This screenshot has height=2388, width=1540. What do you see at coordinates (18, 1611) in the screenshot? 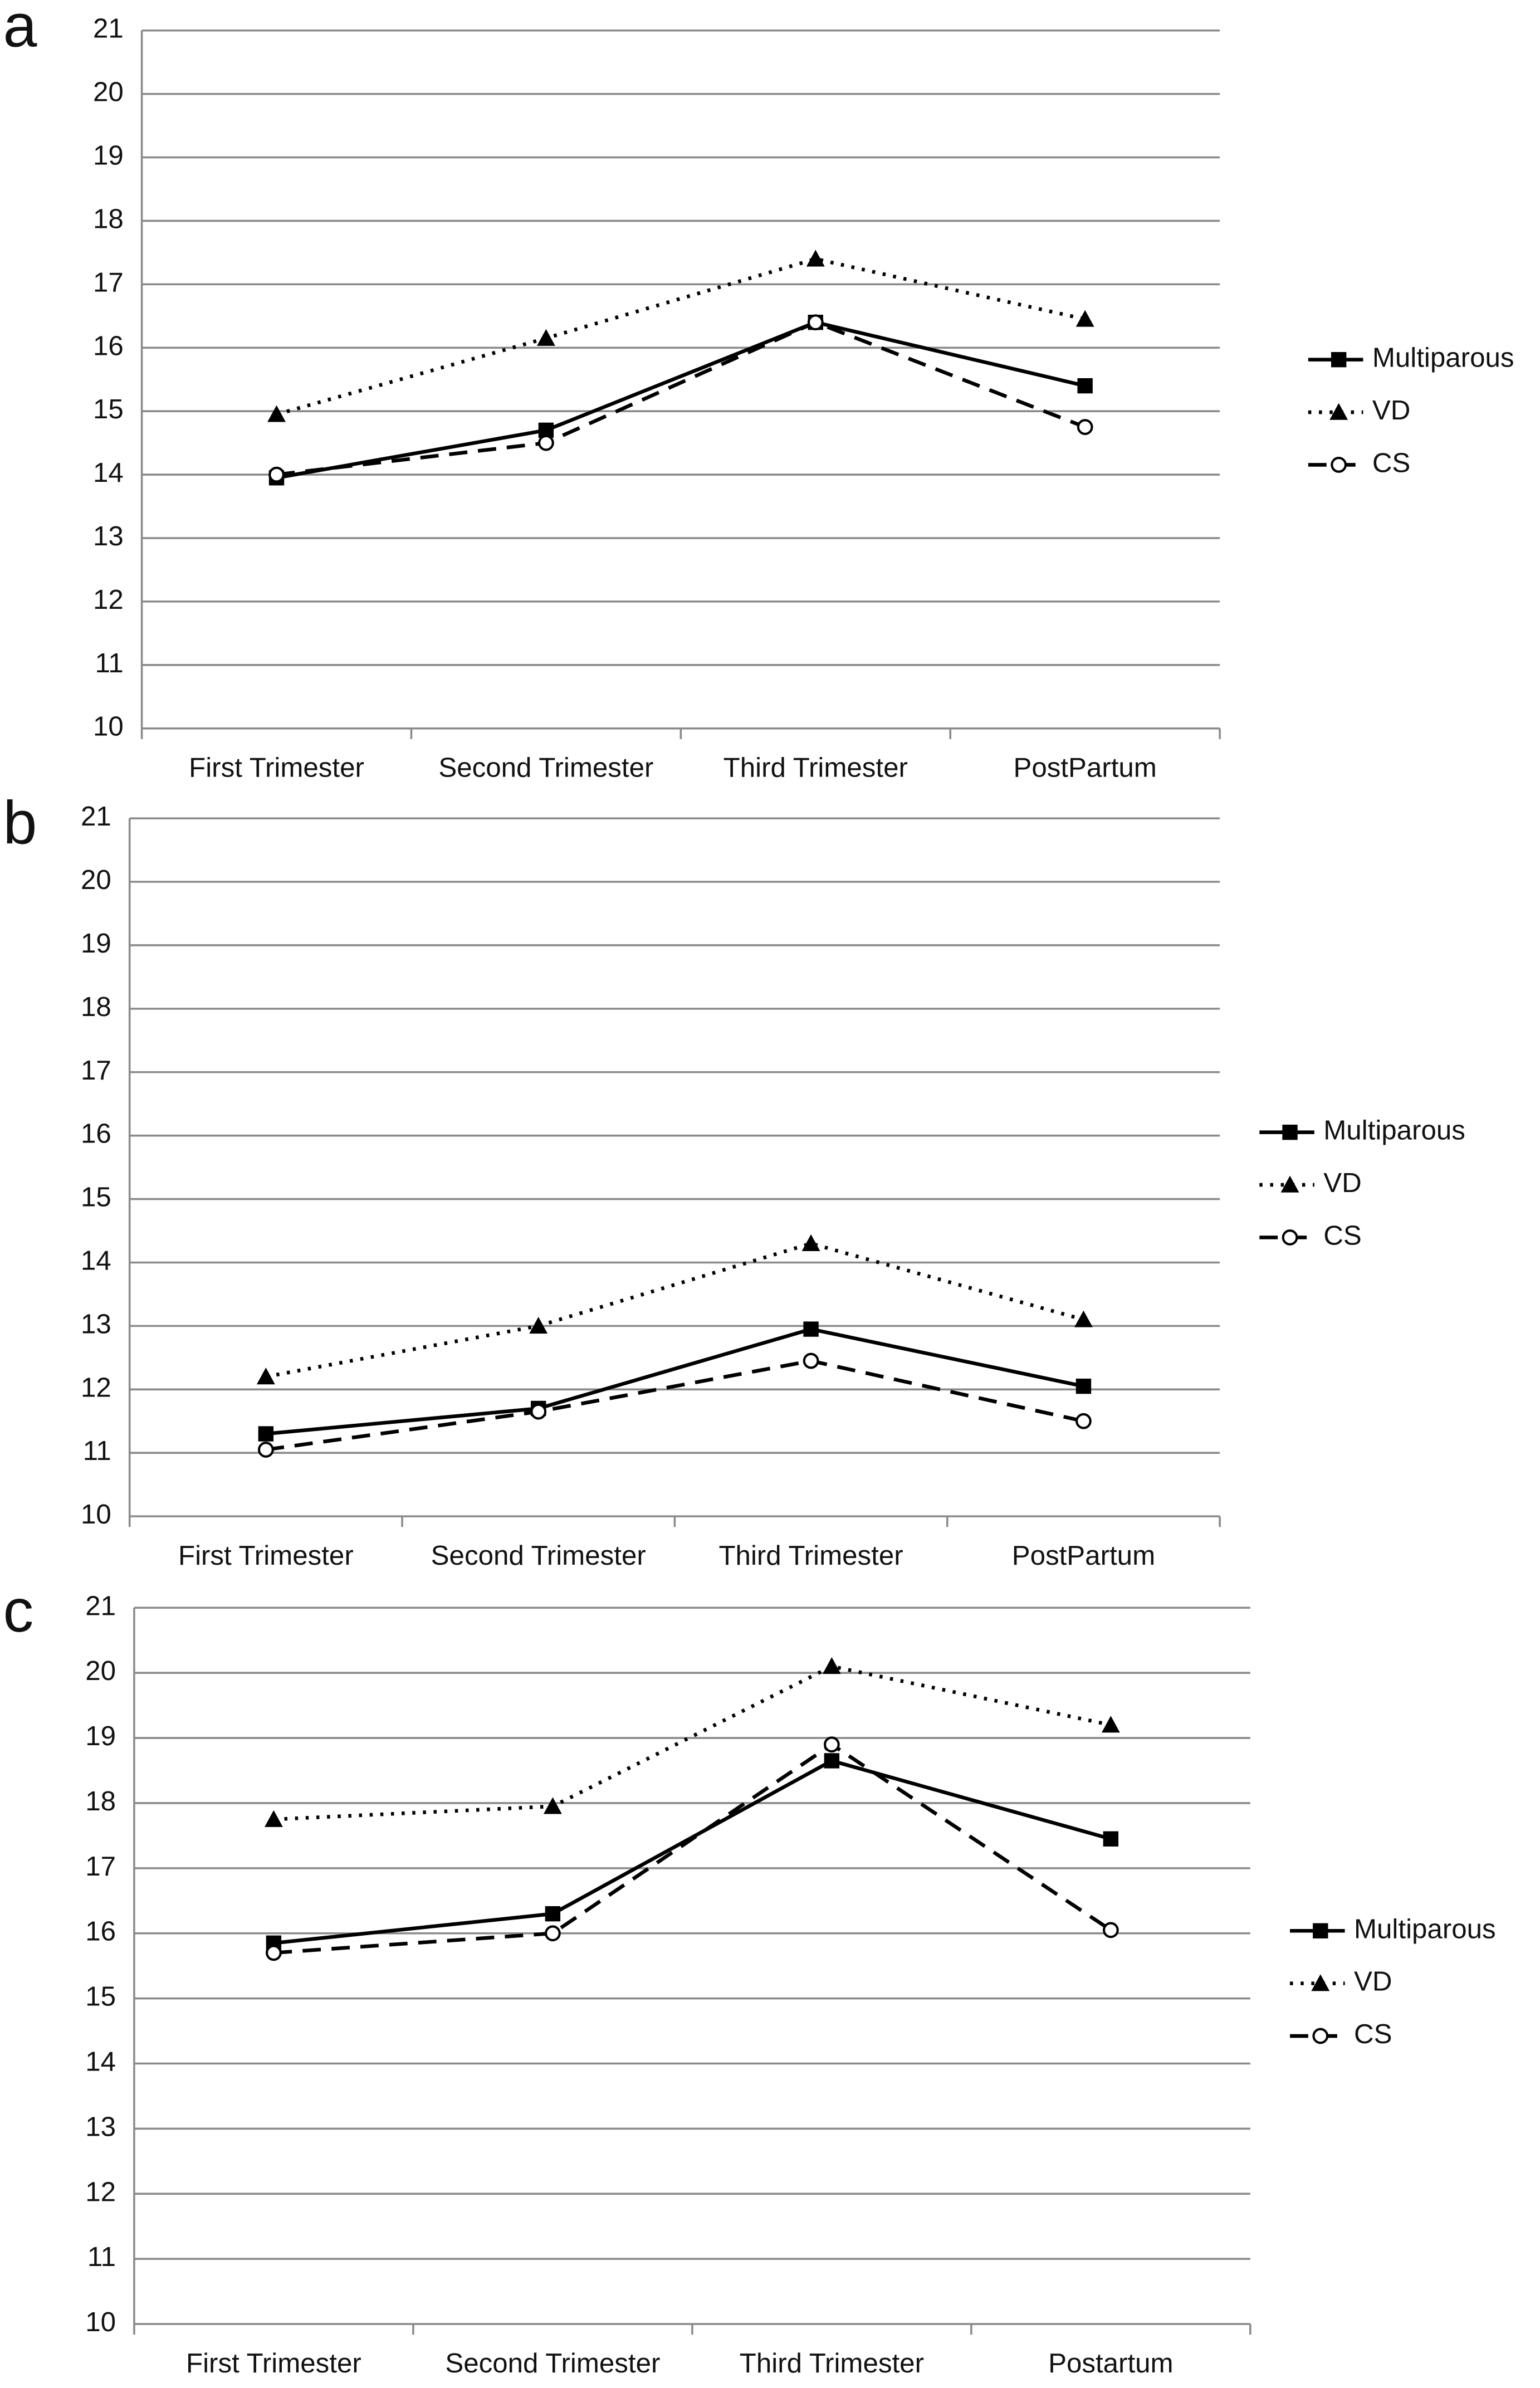
I see `panel-label: c` at bounding box center [18, 1611].